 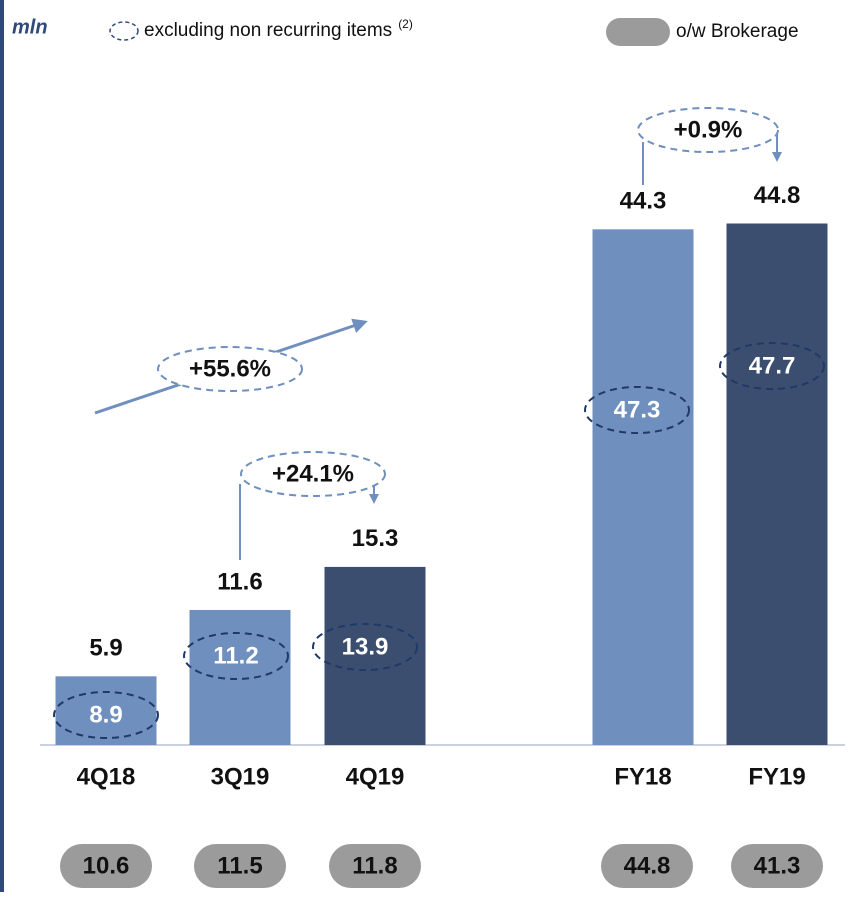 I want to click on excluding-value: 13.9, so click(x=365, y=646).